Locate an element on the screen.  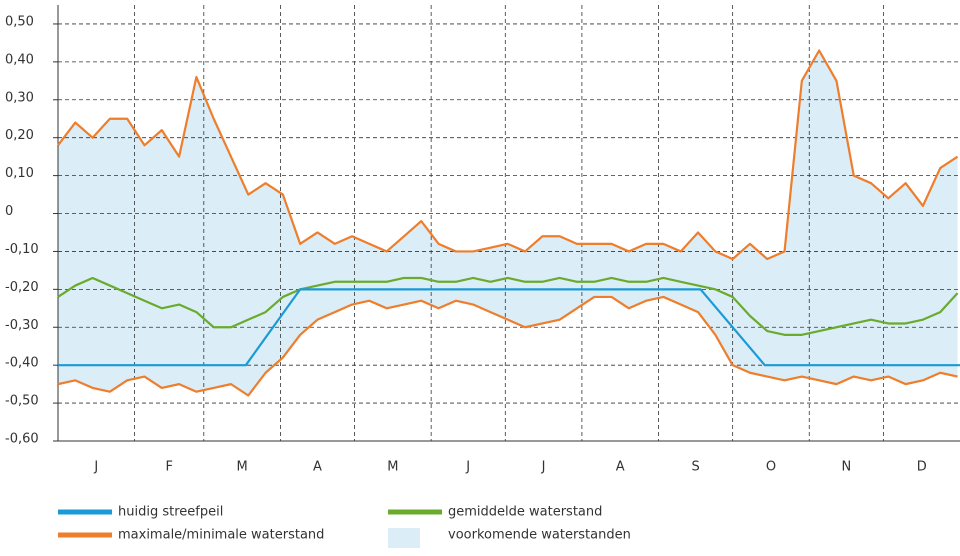
y-tick-label: -0,60 is located at coordinates (22, 439).